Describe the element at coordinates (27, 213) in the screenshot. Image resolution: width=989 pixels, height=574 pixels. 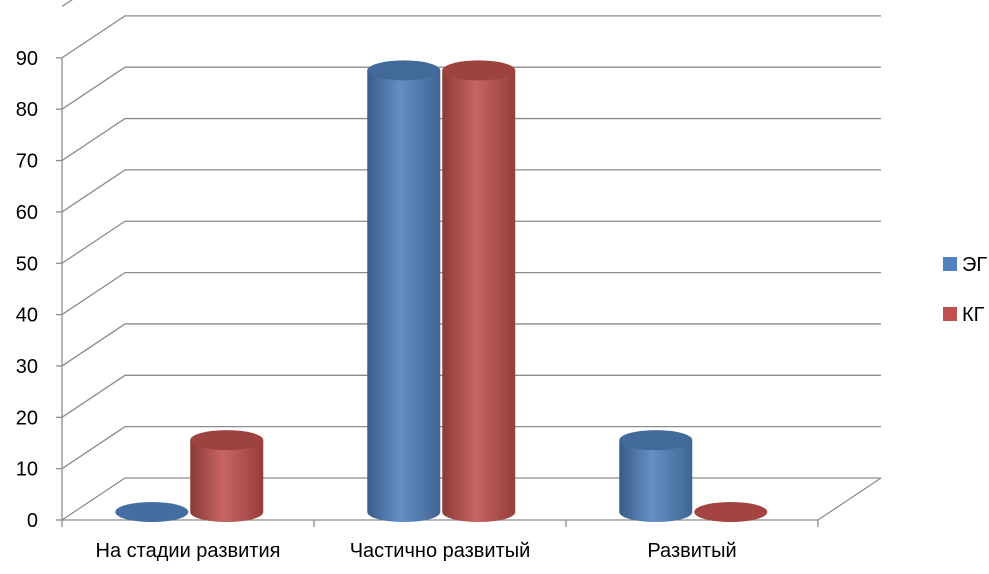
I see `y-tick-label: 60` at that location.